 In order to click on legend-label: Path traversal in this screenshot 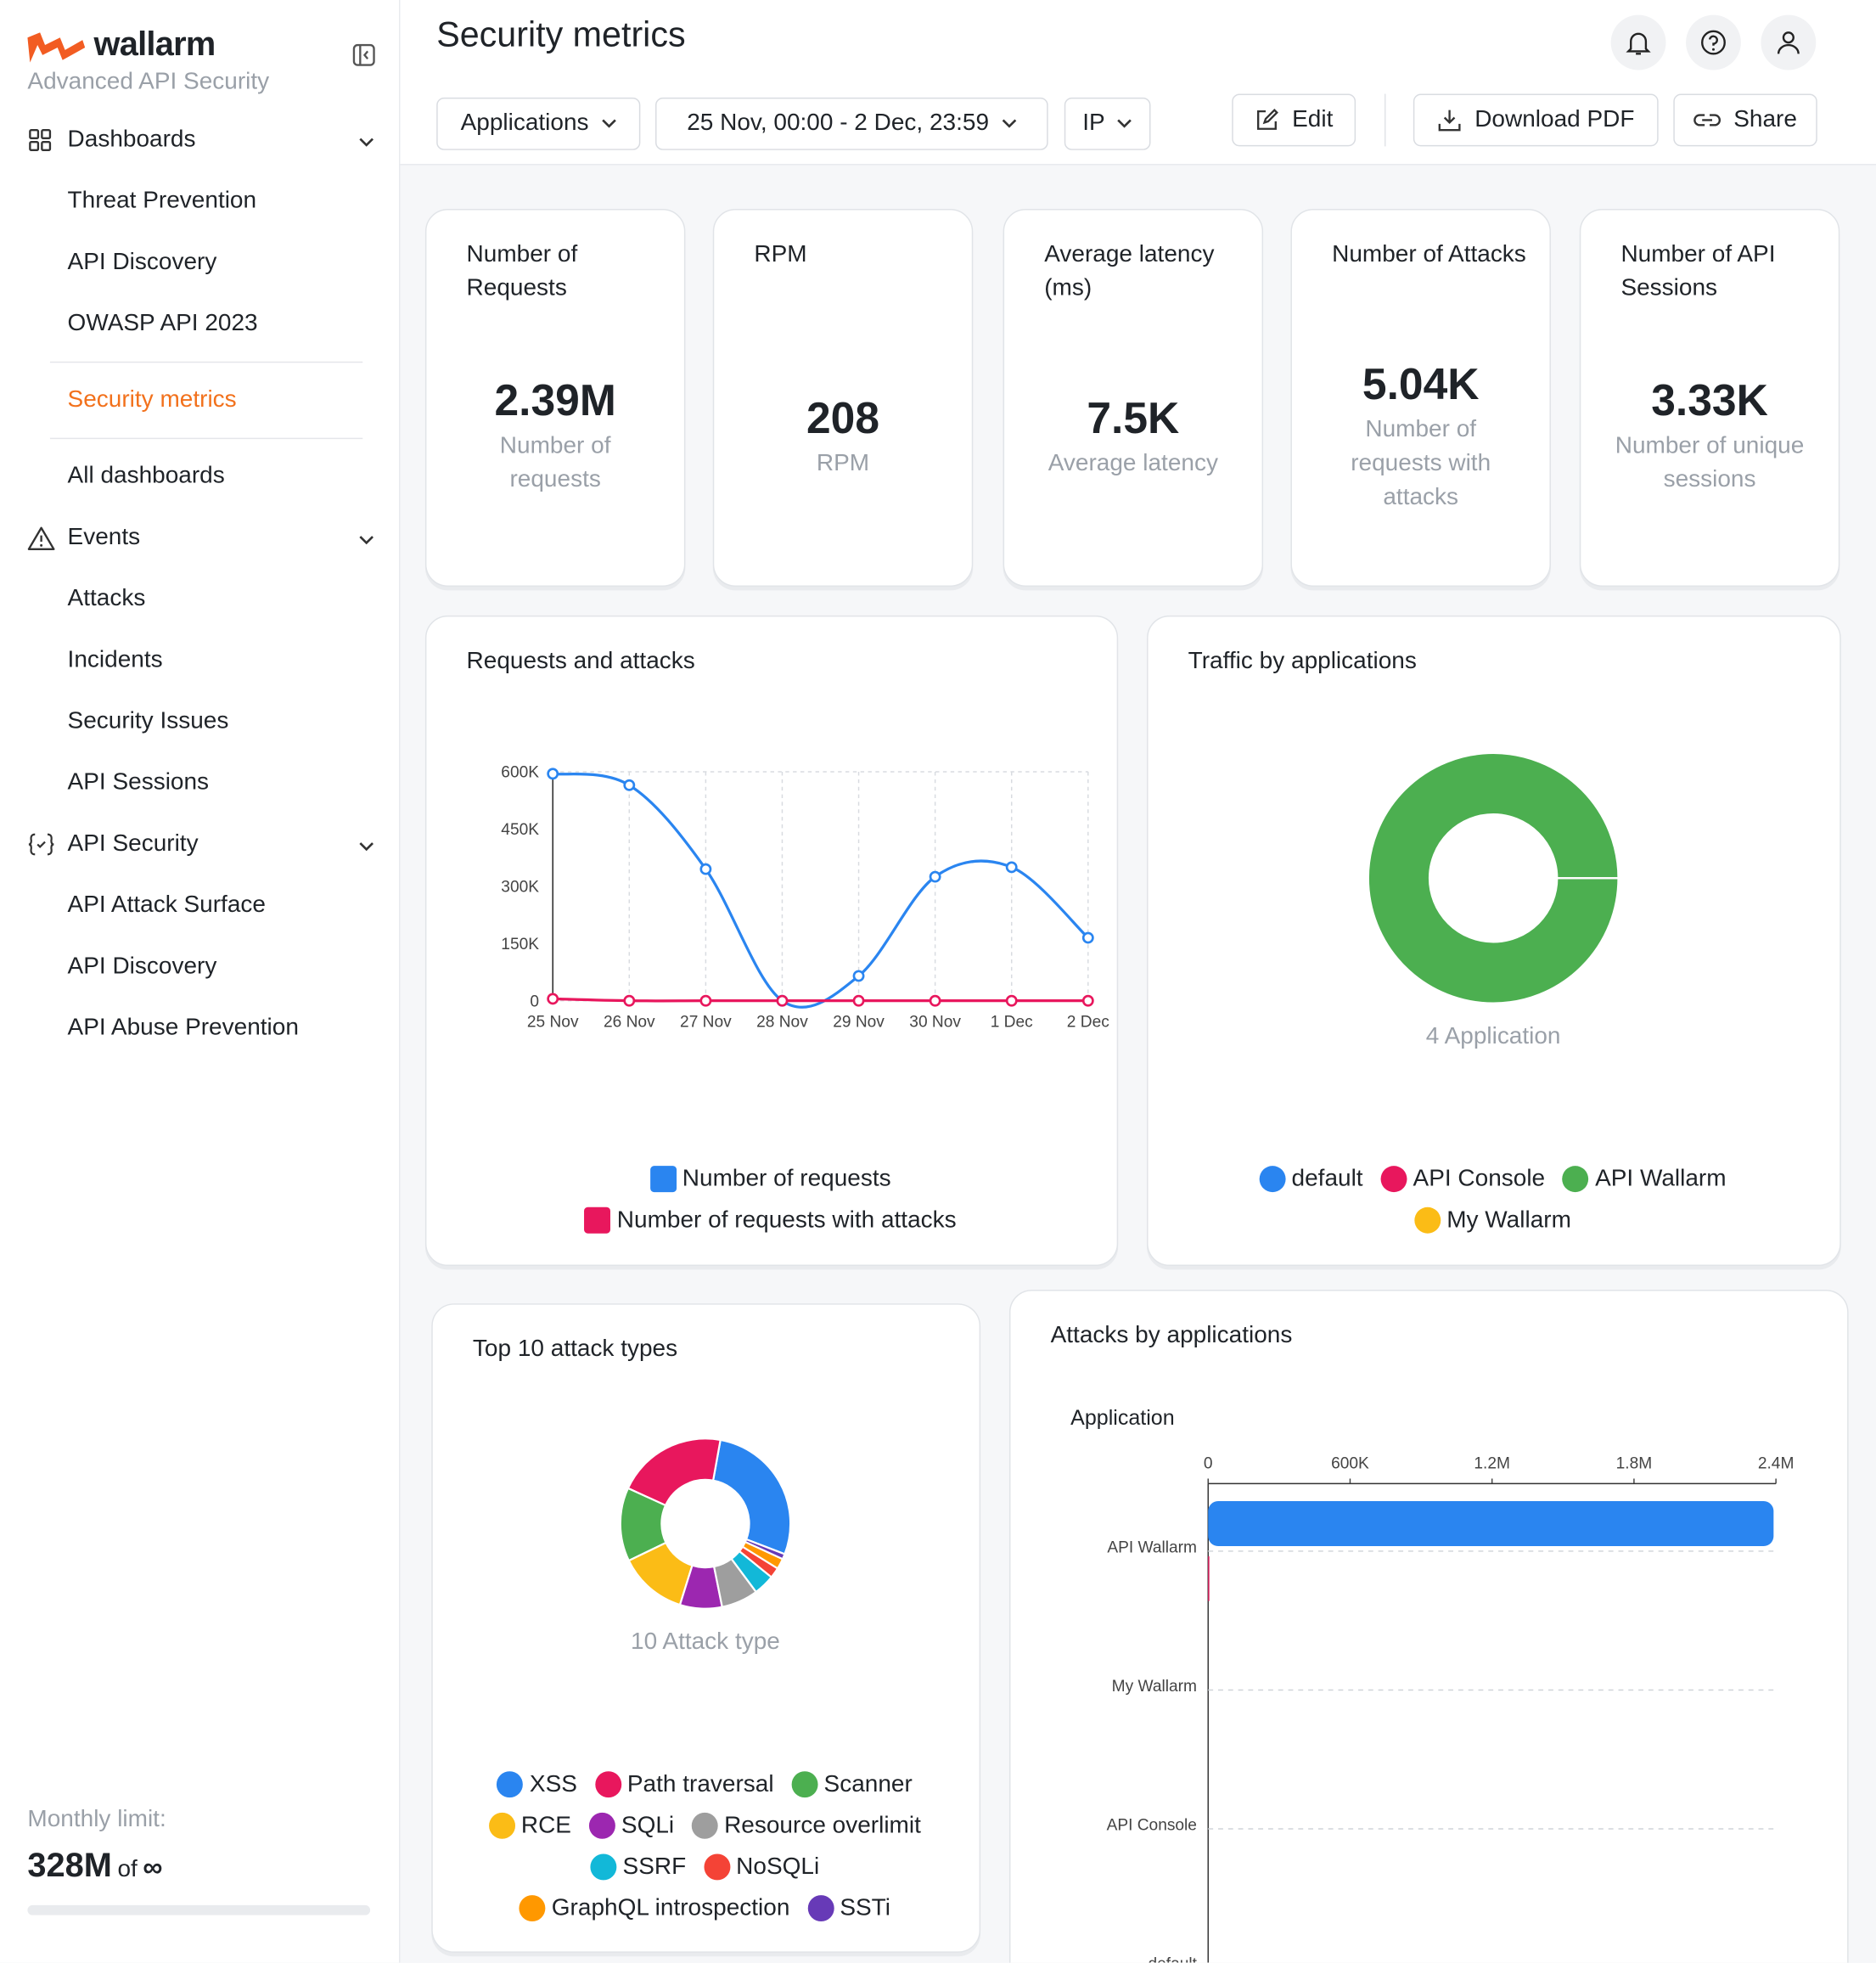, I will do `click(700, 1785)`.